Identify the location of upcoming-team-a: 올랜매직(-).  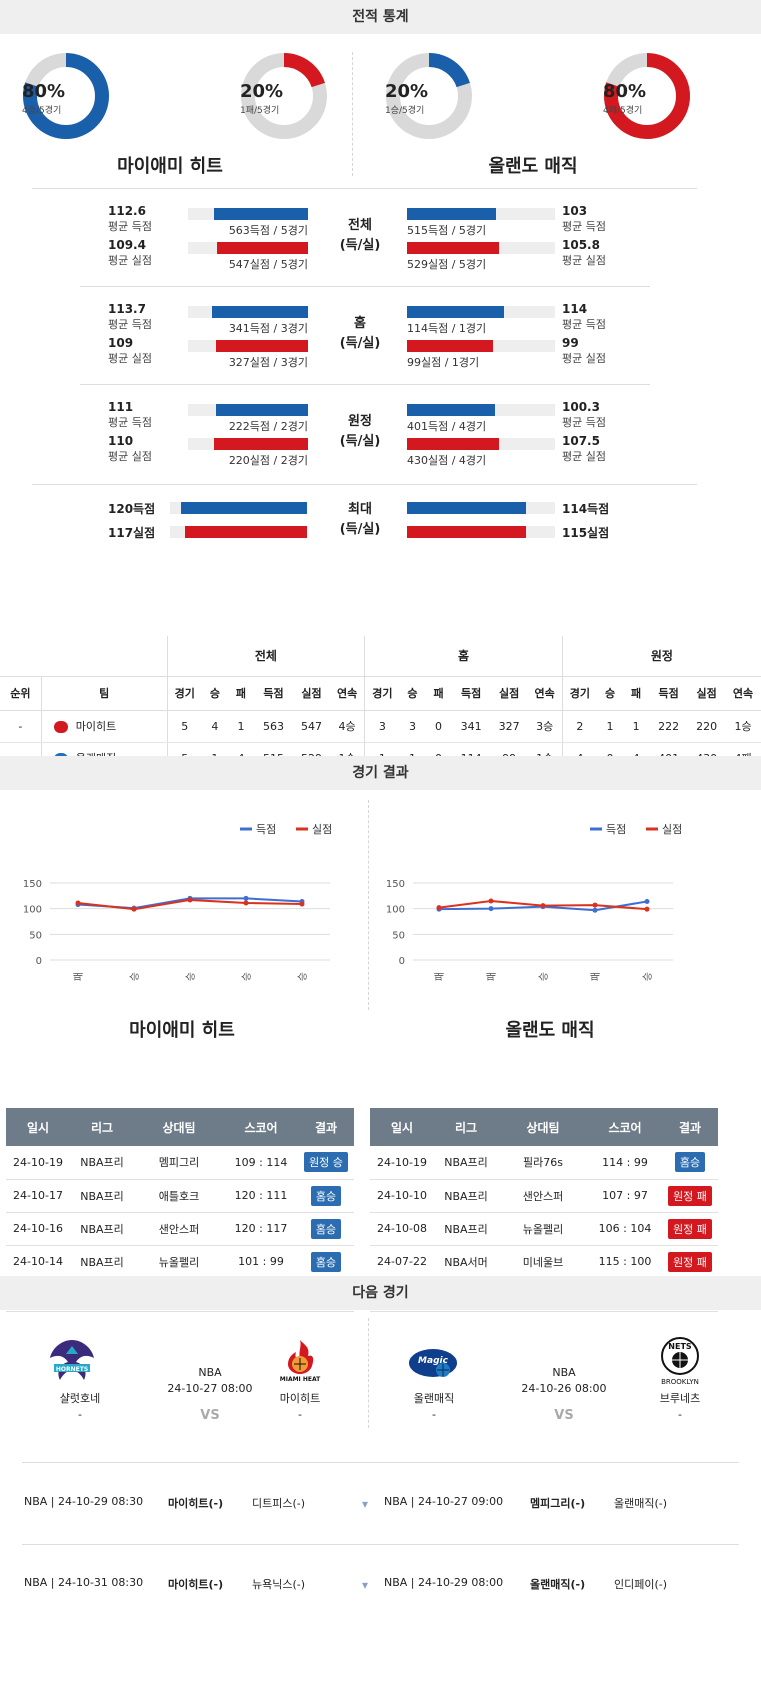
(558, 1584).